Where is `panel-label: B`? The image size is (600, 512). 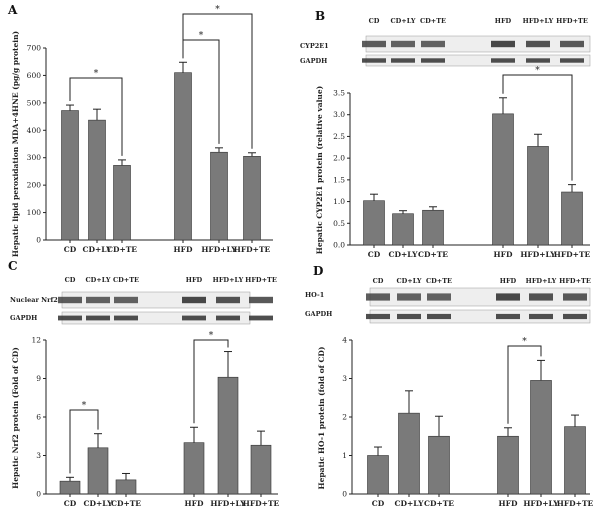 panel-label: B is located at coordinates (320, 16).